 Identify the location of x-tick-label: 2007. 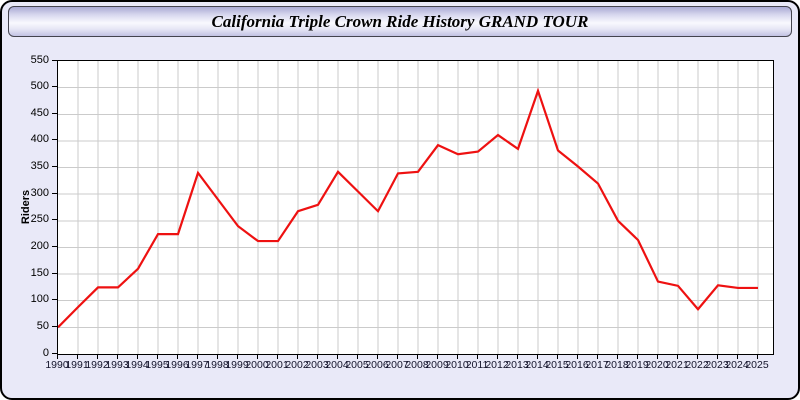
(397, 365).